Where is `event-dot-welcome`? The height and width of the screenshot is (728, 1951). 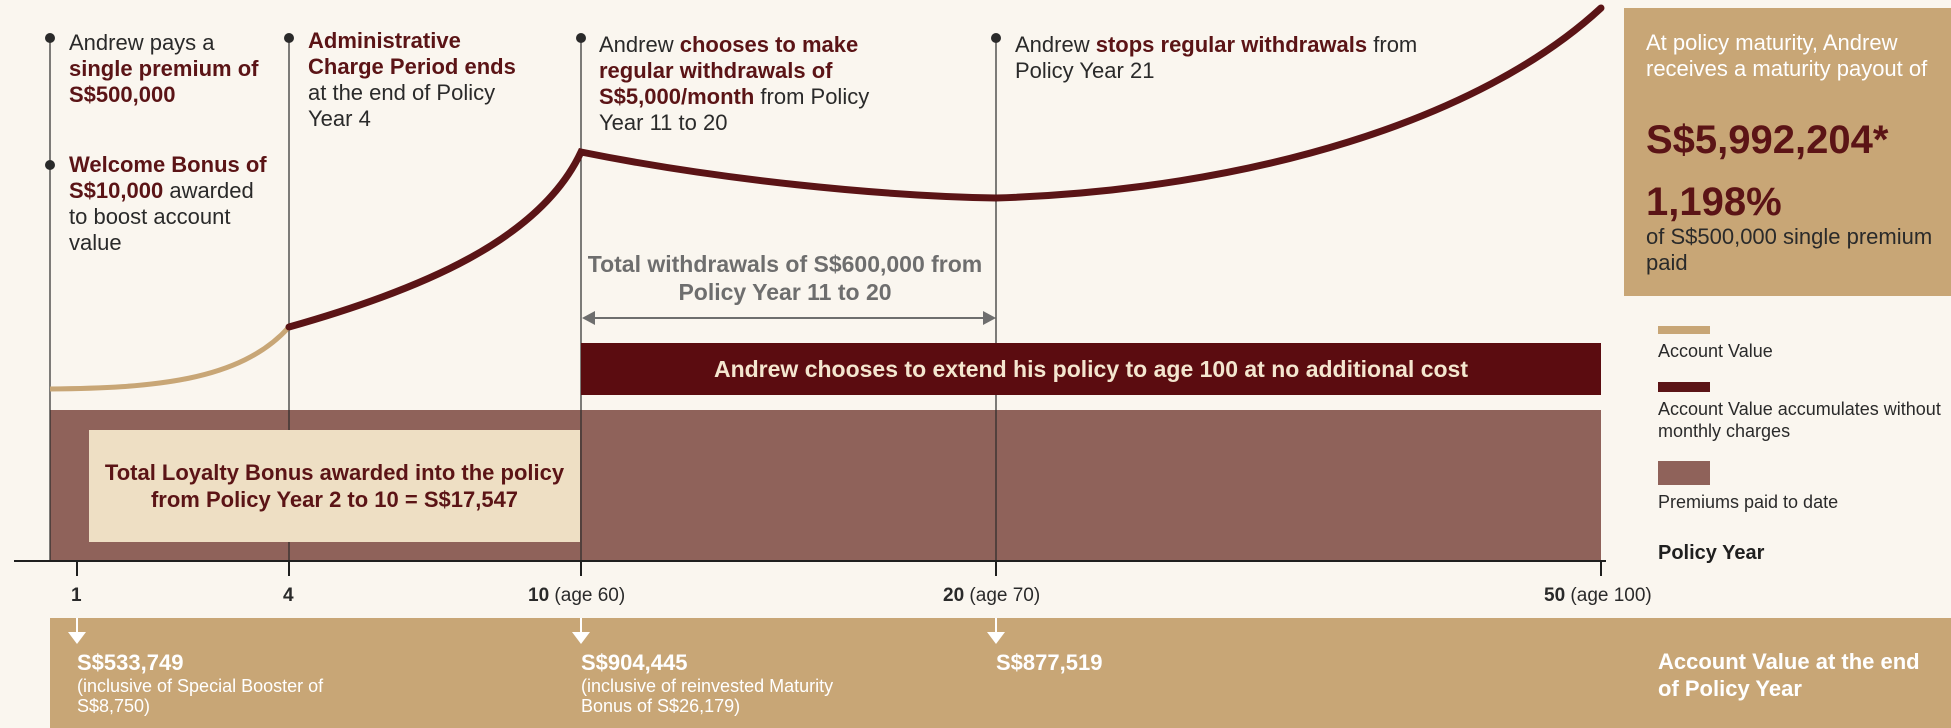 event-dot-welcome is located at coordinates (50, 165).